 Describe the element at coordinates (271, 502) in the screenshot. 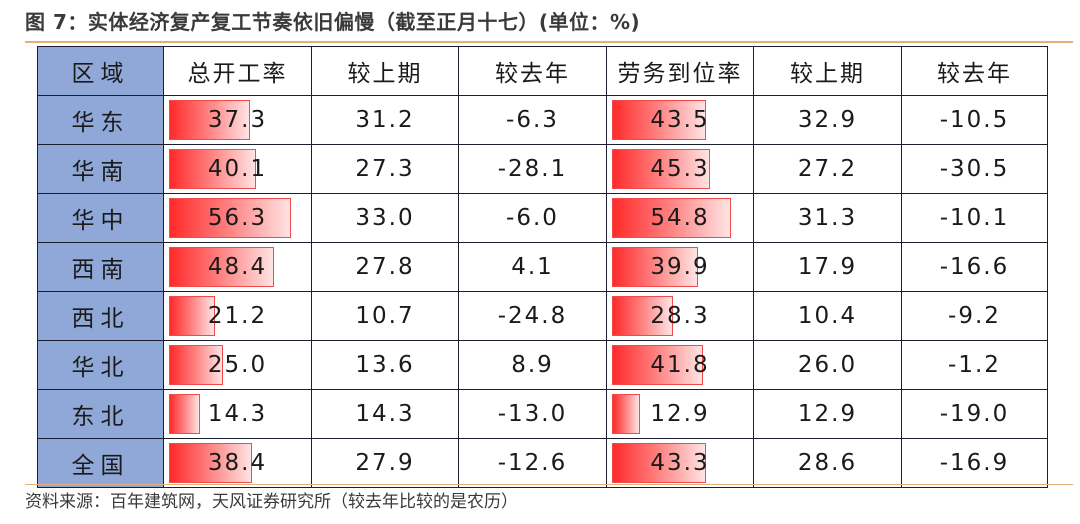

I see `source-note: 资料来源：百年建筑网，天风证券研究所（较去年比较的是农历）` at that location.